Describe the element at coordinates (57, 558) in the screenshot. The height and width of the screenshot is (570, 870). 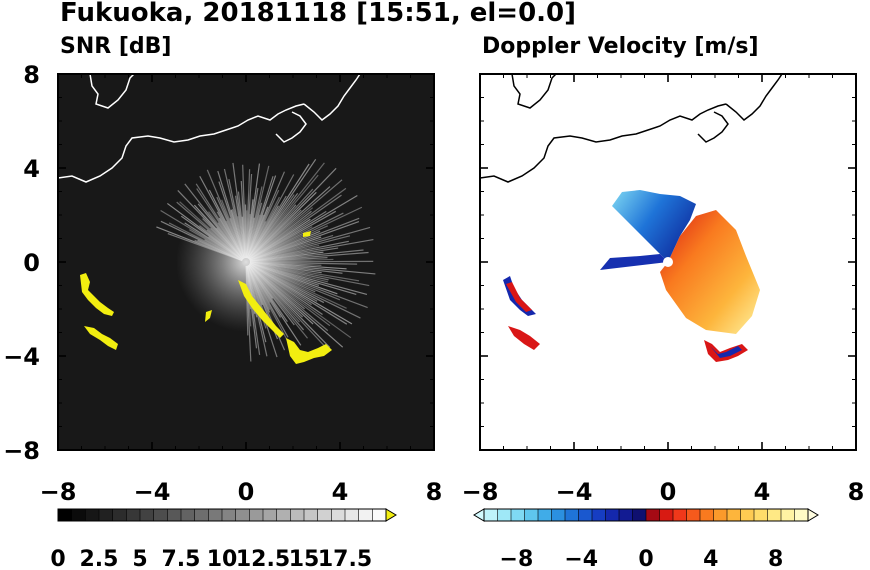
I see `snr-colorbar-tick-label: 0` at that location.